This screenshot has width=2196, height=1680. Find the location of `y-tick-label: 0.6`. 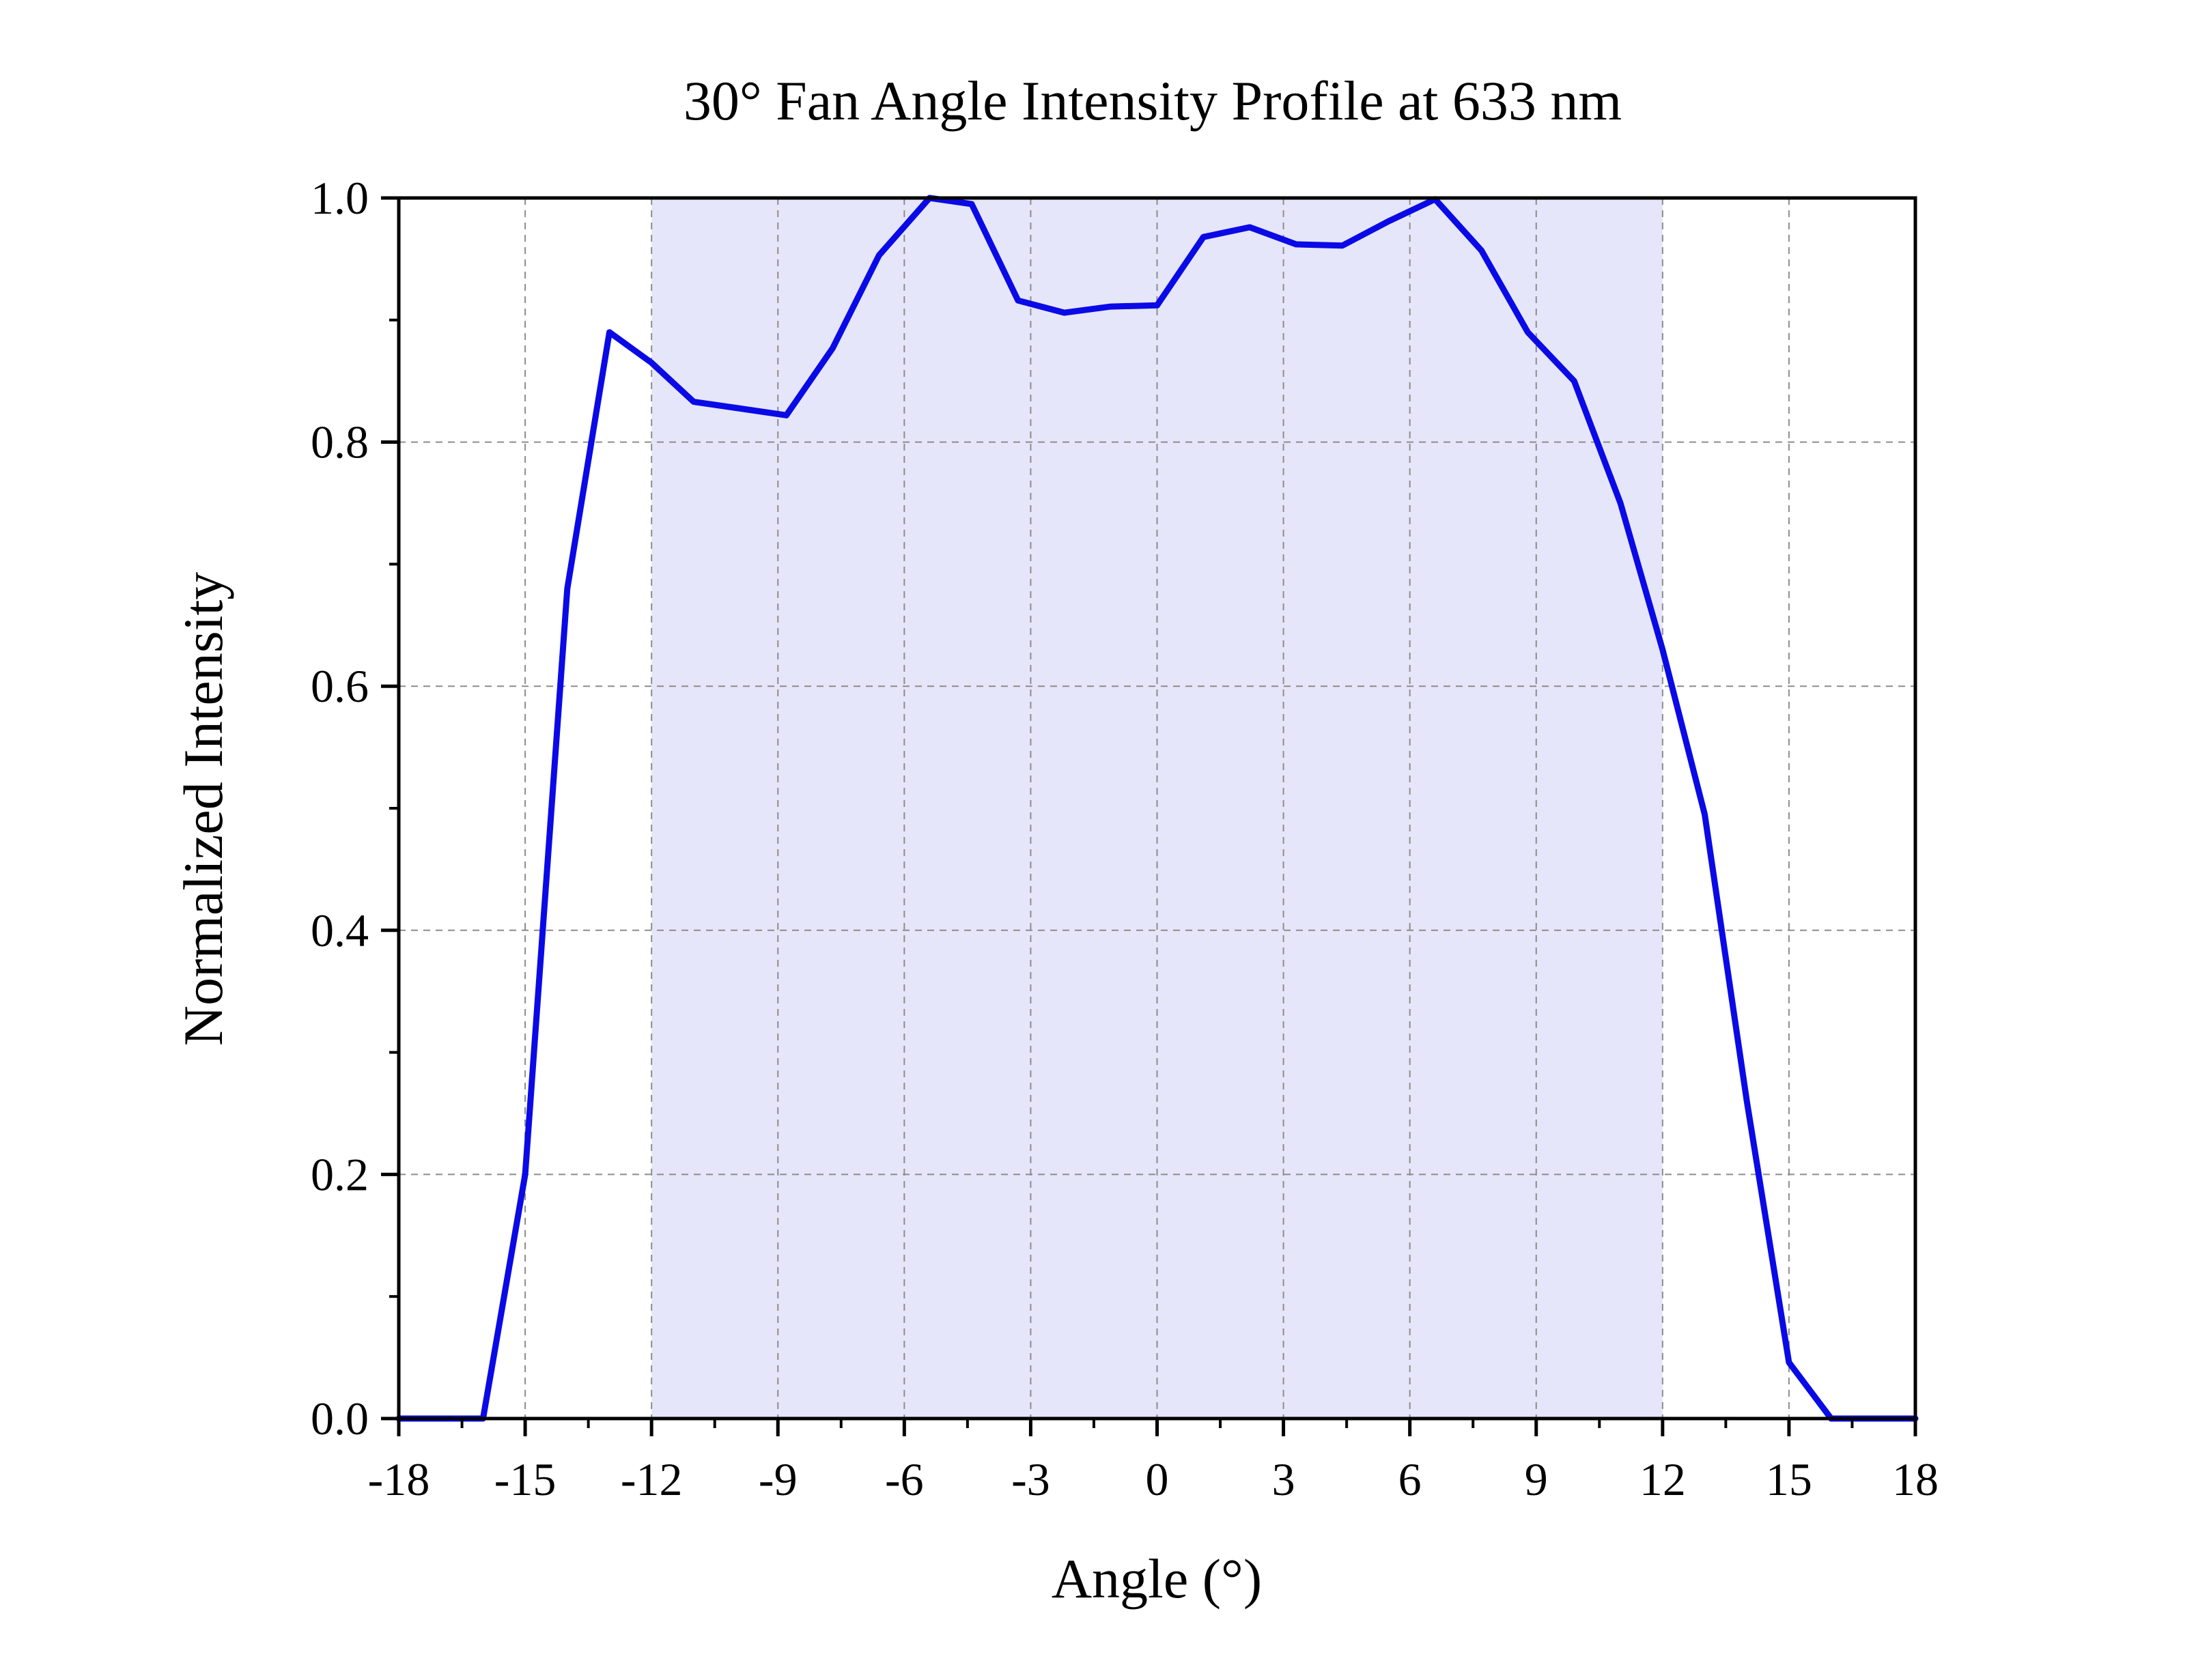

y-tick-label: 0.6 is located at coordinates (340, 686).